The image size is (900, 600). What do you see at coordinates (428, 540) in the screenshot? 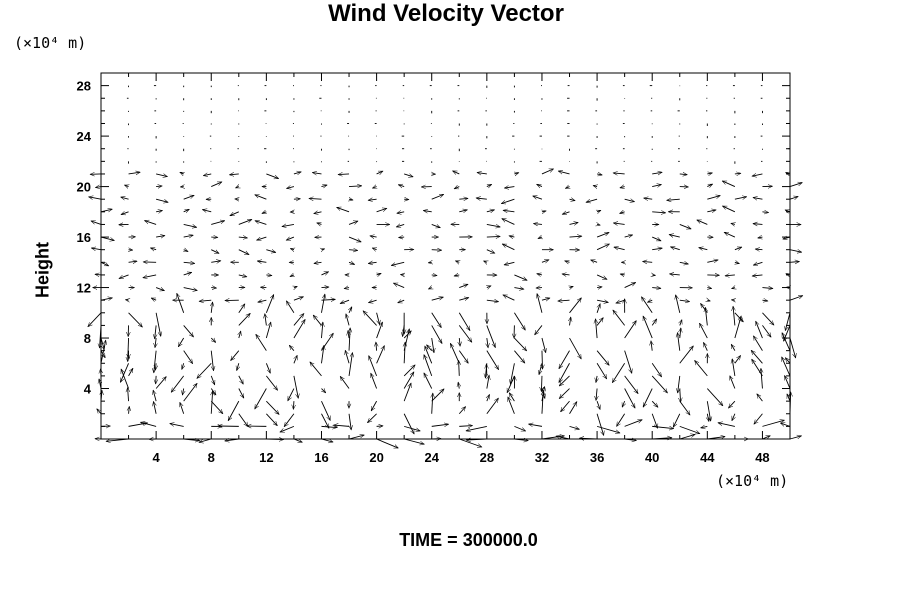
I see `time-label-text: TIME =` at bounding box center [428, 540].